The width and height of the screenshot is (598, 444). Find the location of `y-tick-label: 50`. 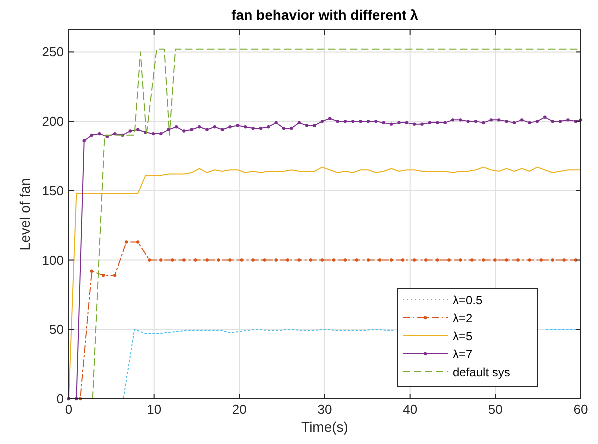

y-tick-label: 50 is located at coordinates (57, 330).